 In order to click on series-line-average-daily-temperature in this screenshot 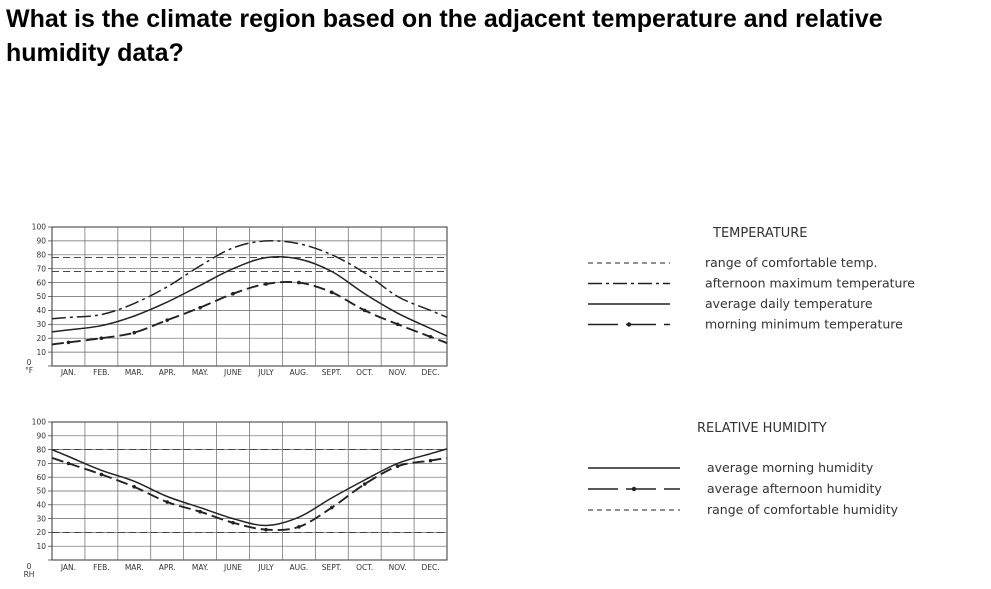, I will do `click(249, 296)`.